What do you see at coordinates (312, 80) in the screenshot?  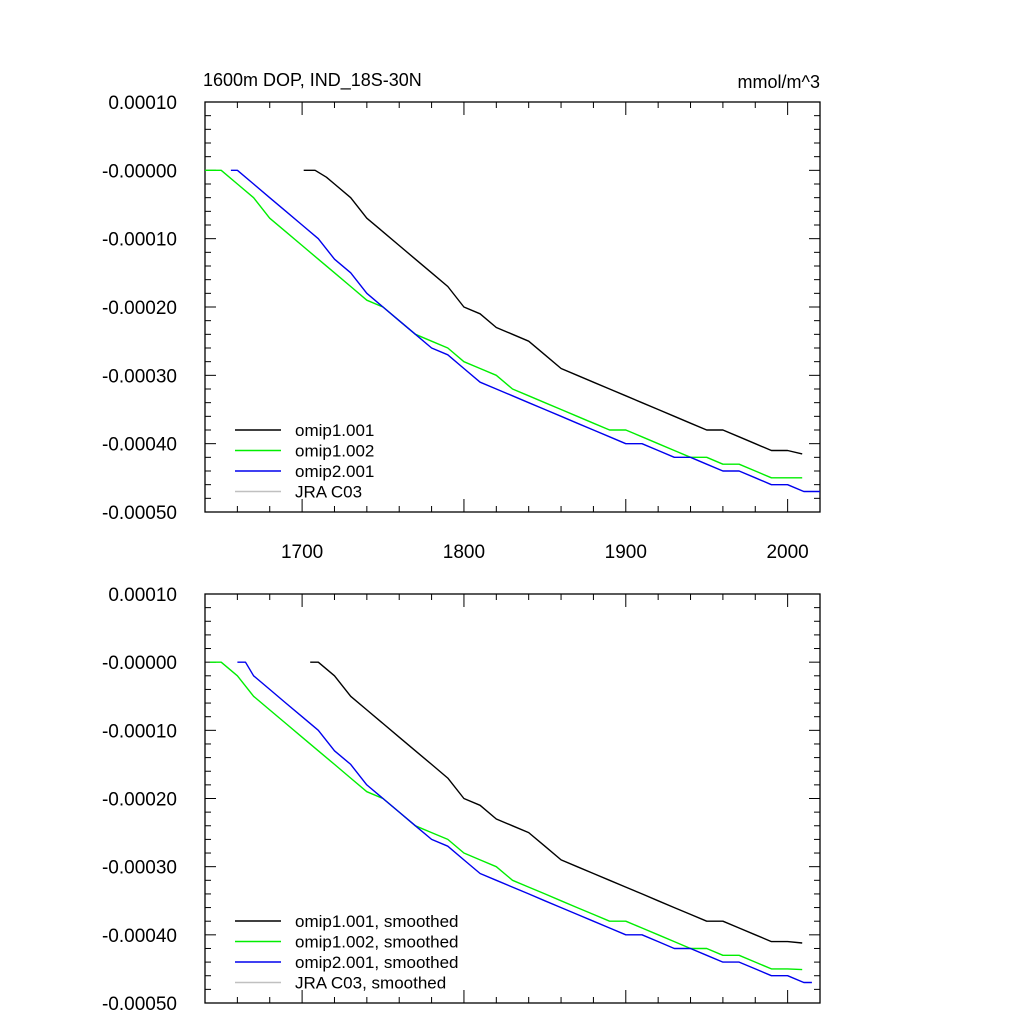 I see `chart-title: 1600m DOP, IND_18S-30N` at bounding box center [312, 80].